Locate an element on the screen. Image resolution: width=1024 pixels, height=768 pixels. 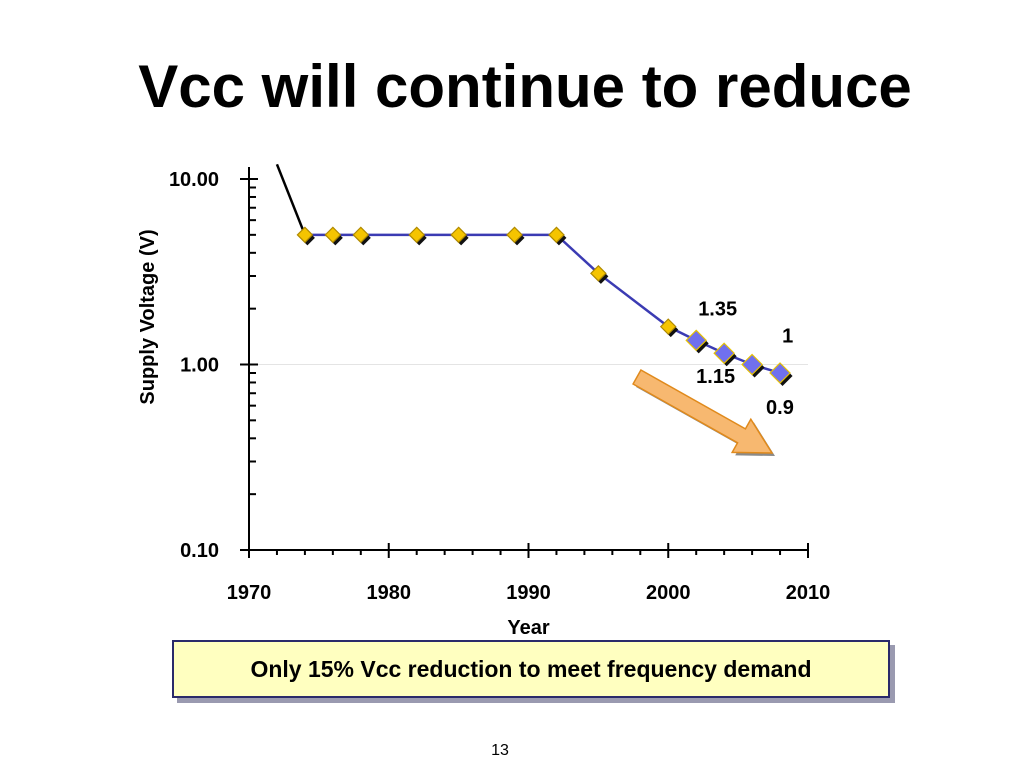
data-label: 1 is located at coordinates (787, 337).